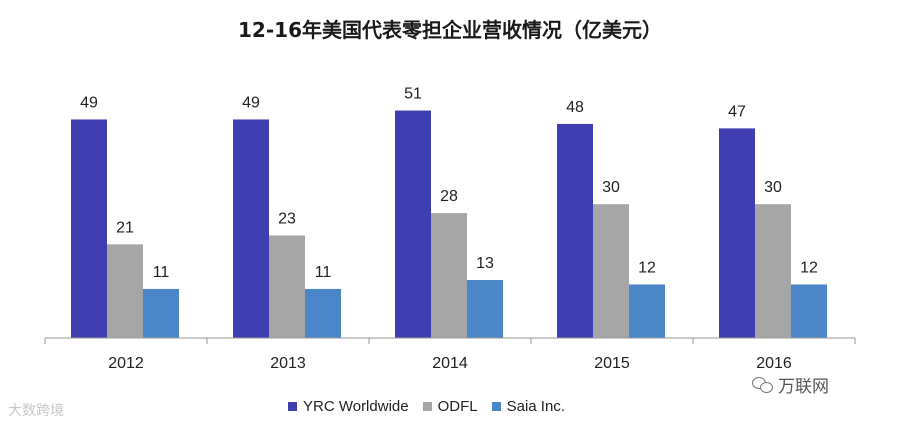  What do you see at coordinates (450, 30) in the screenshot?
I see `chart-title: 12-16年美国代表零担企业营收情况（亿美元）` at bounding box center [450, 30].